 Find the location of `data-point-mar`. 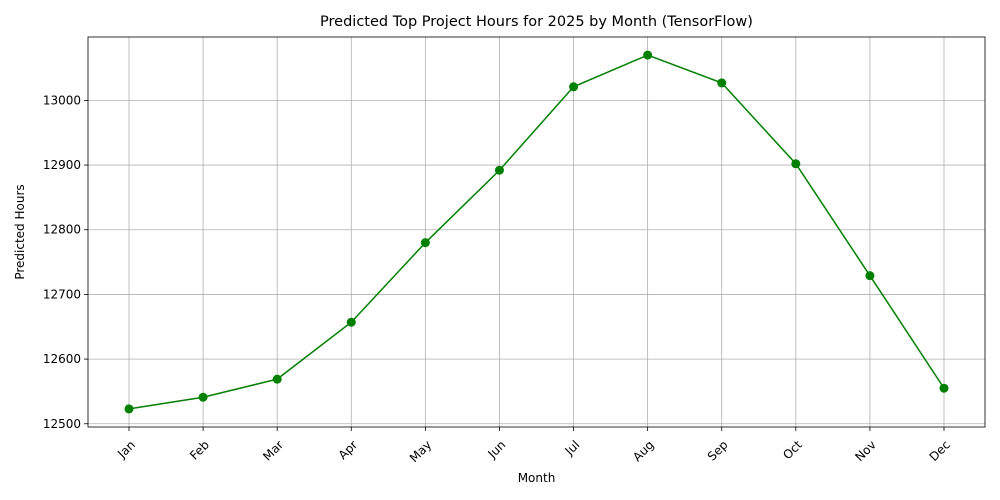

data-point-mar is located at coordinates (277, 379).